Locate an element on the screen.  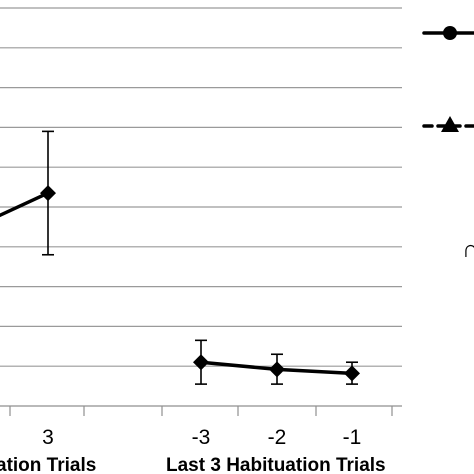
circle-marker-icon is located at coordinates (450, 33).